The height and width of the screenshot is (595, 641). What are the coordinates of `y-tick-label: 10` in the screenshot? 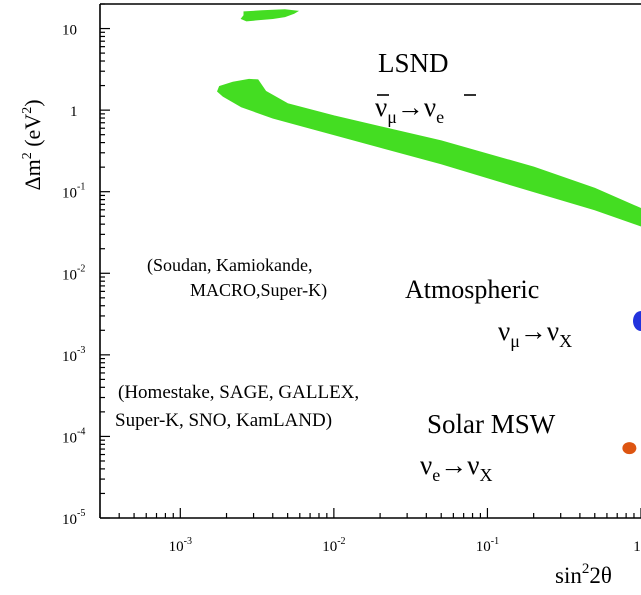 It's located at (69, 31).